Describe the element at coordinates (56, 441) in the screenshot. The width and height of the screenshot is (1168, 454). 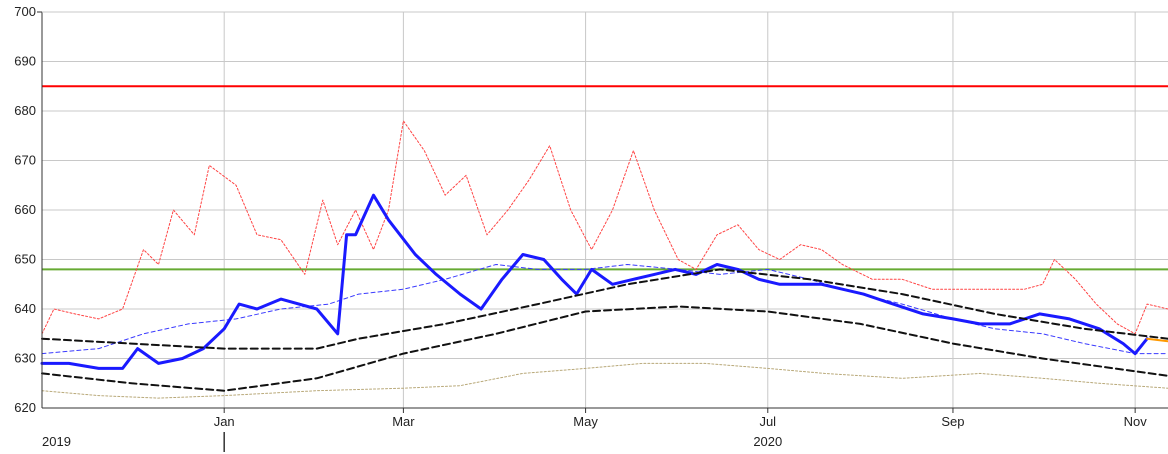
I see `year-label: 2019` at that location.